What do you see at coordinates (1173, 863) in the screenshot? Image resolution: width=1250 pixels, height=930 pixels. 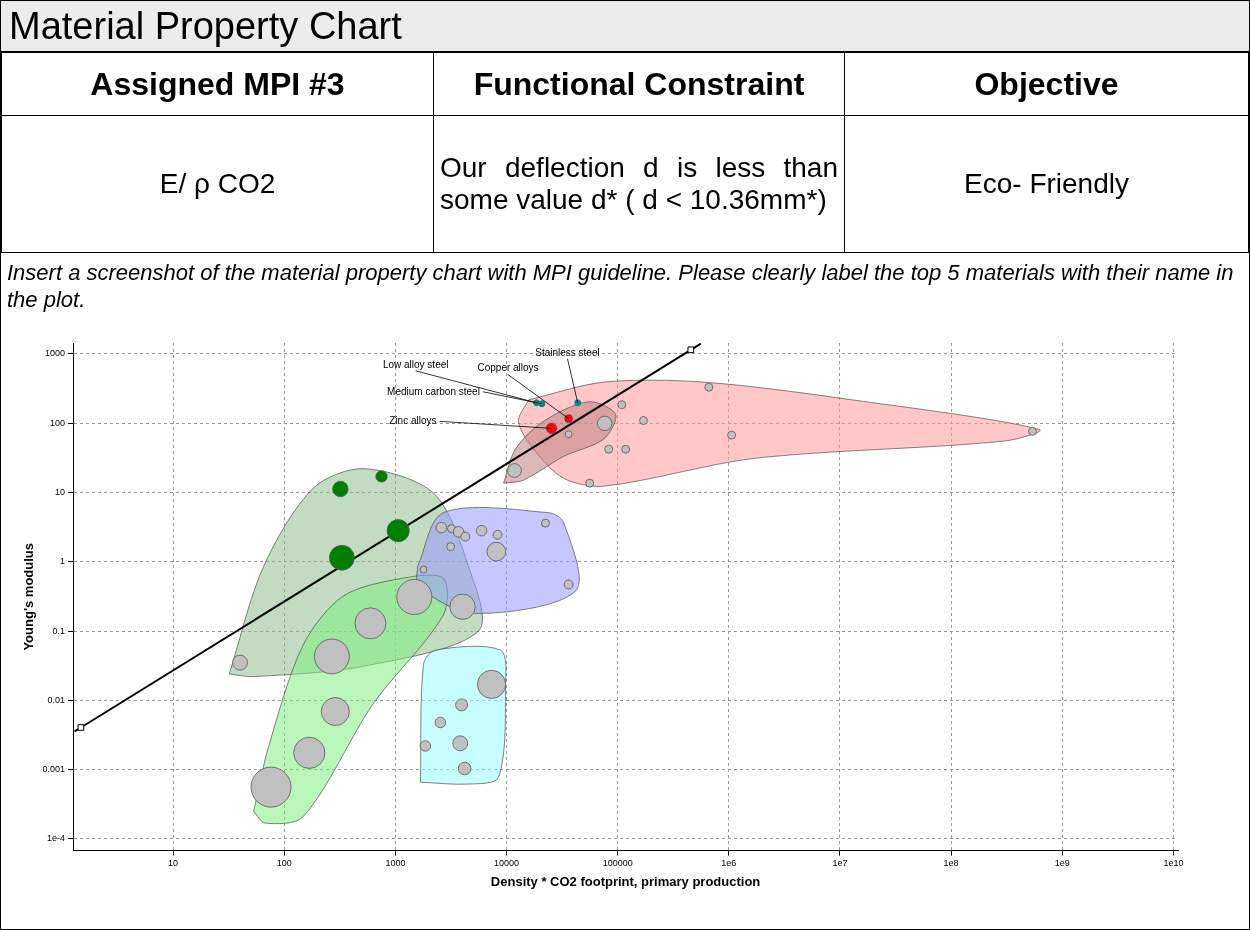 I see `x-tick-label: 1e10` at bounding box center [1173, 863].